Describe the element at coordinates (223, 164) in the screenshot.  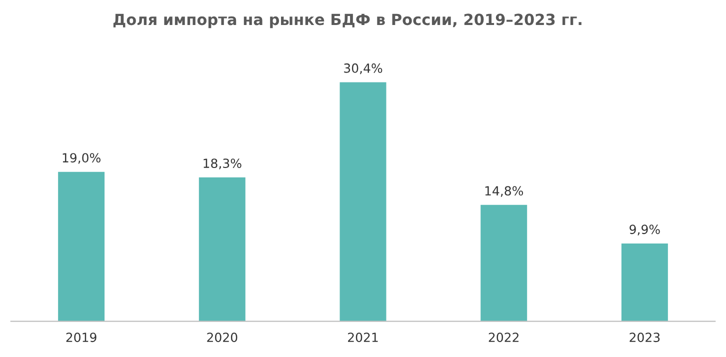
I see `data-label: 18,3%` at that location.